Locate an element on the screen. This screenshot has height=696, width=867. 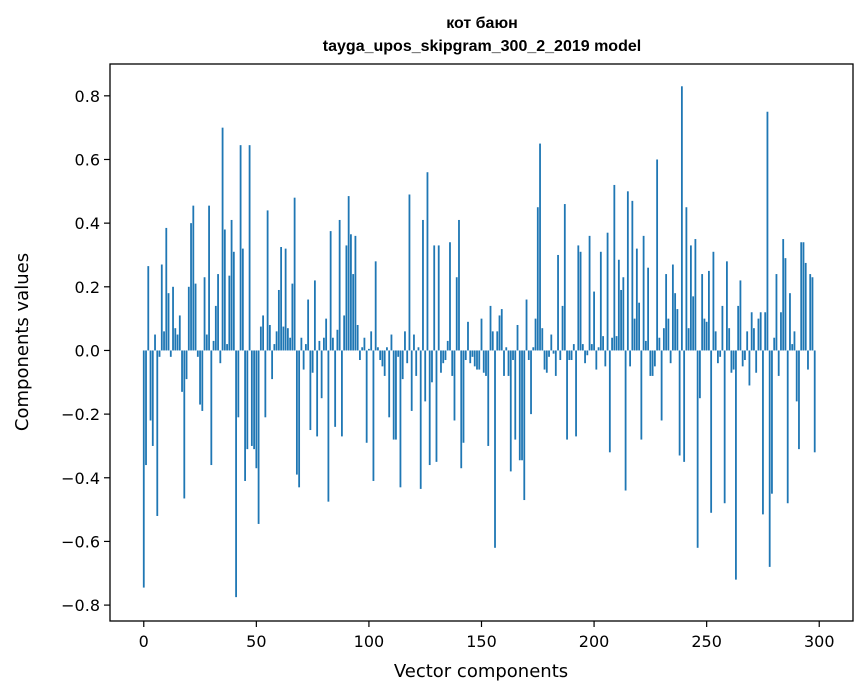
x-tick-label: 300 is located at coordinates (819, 641).